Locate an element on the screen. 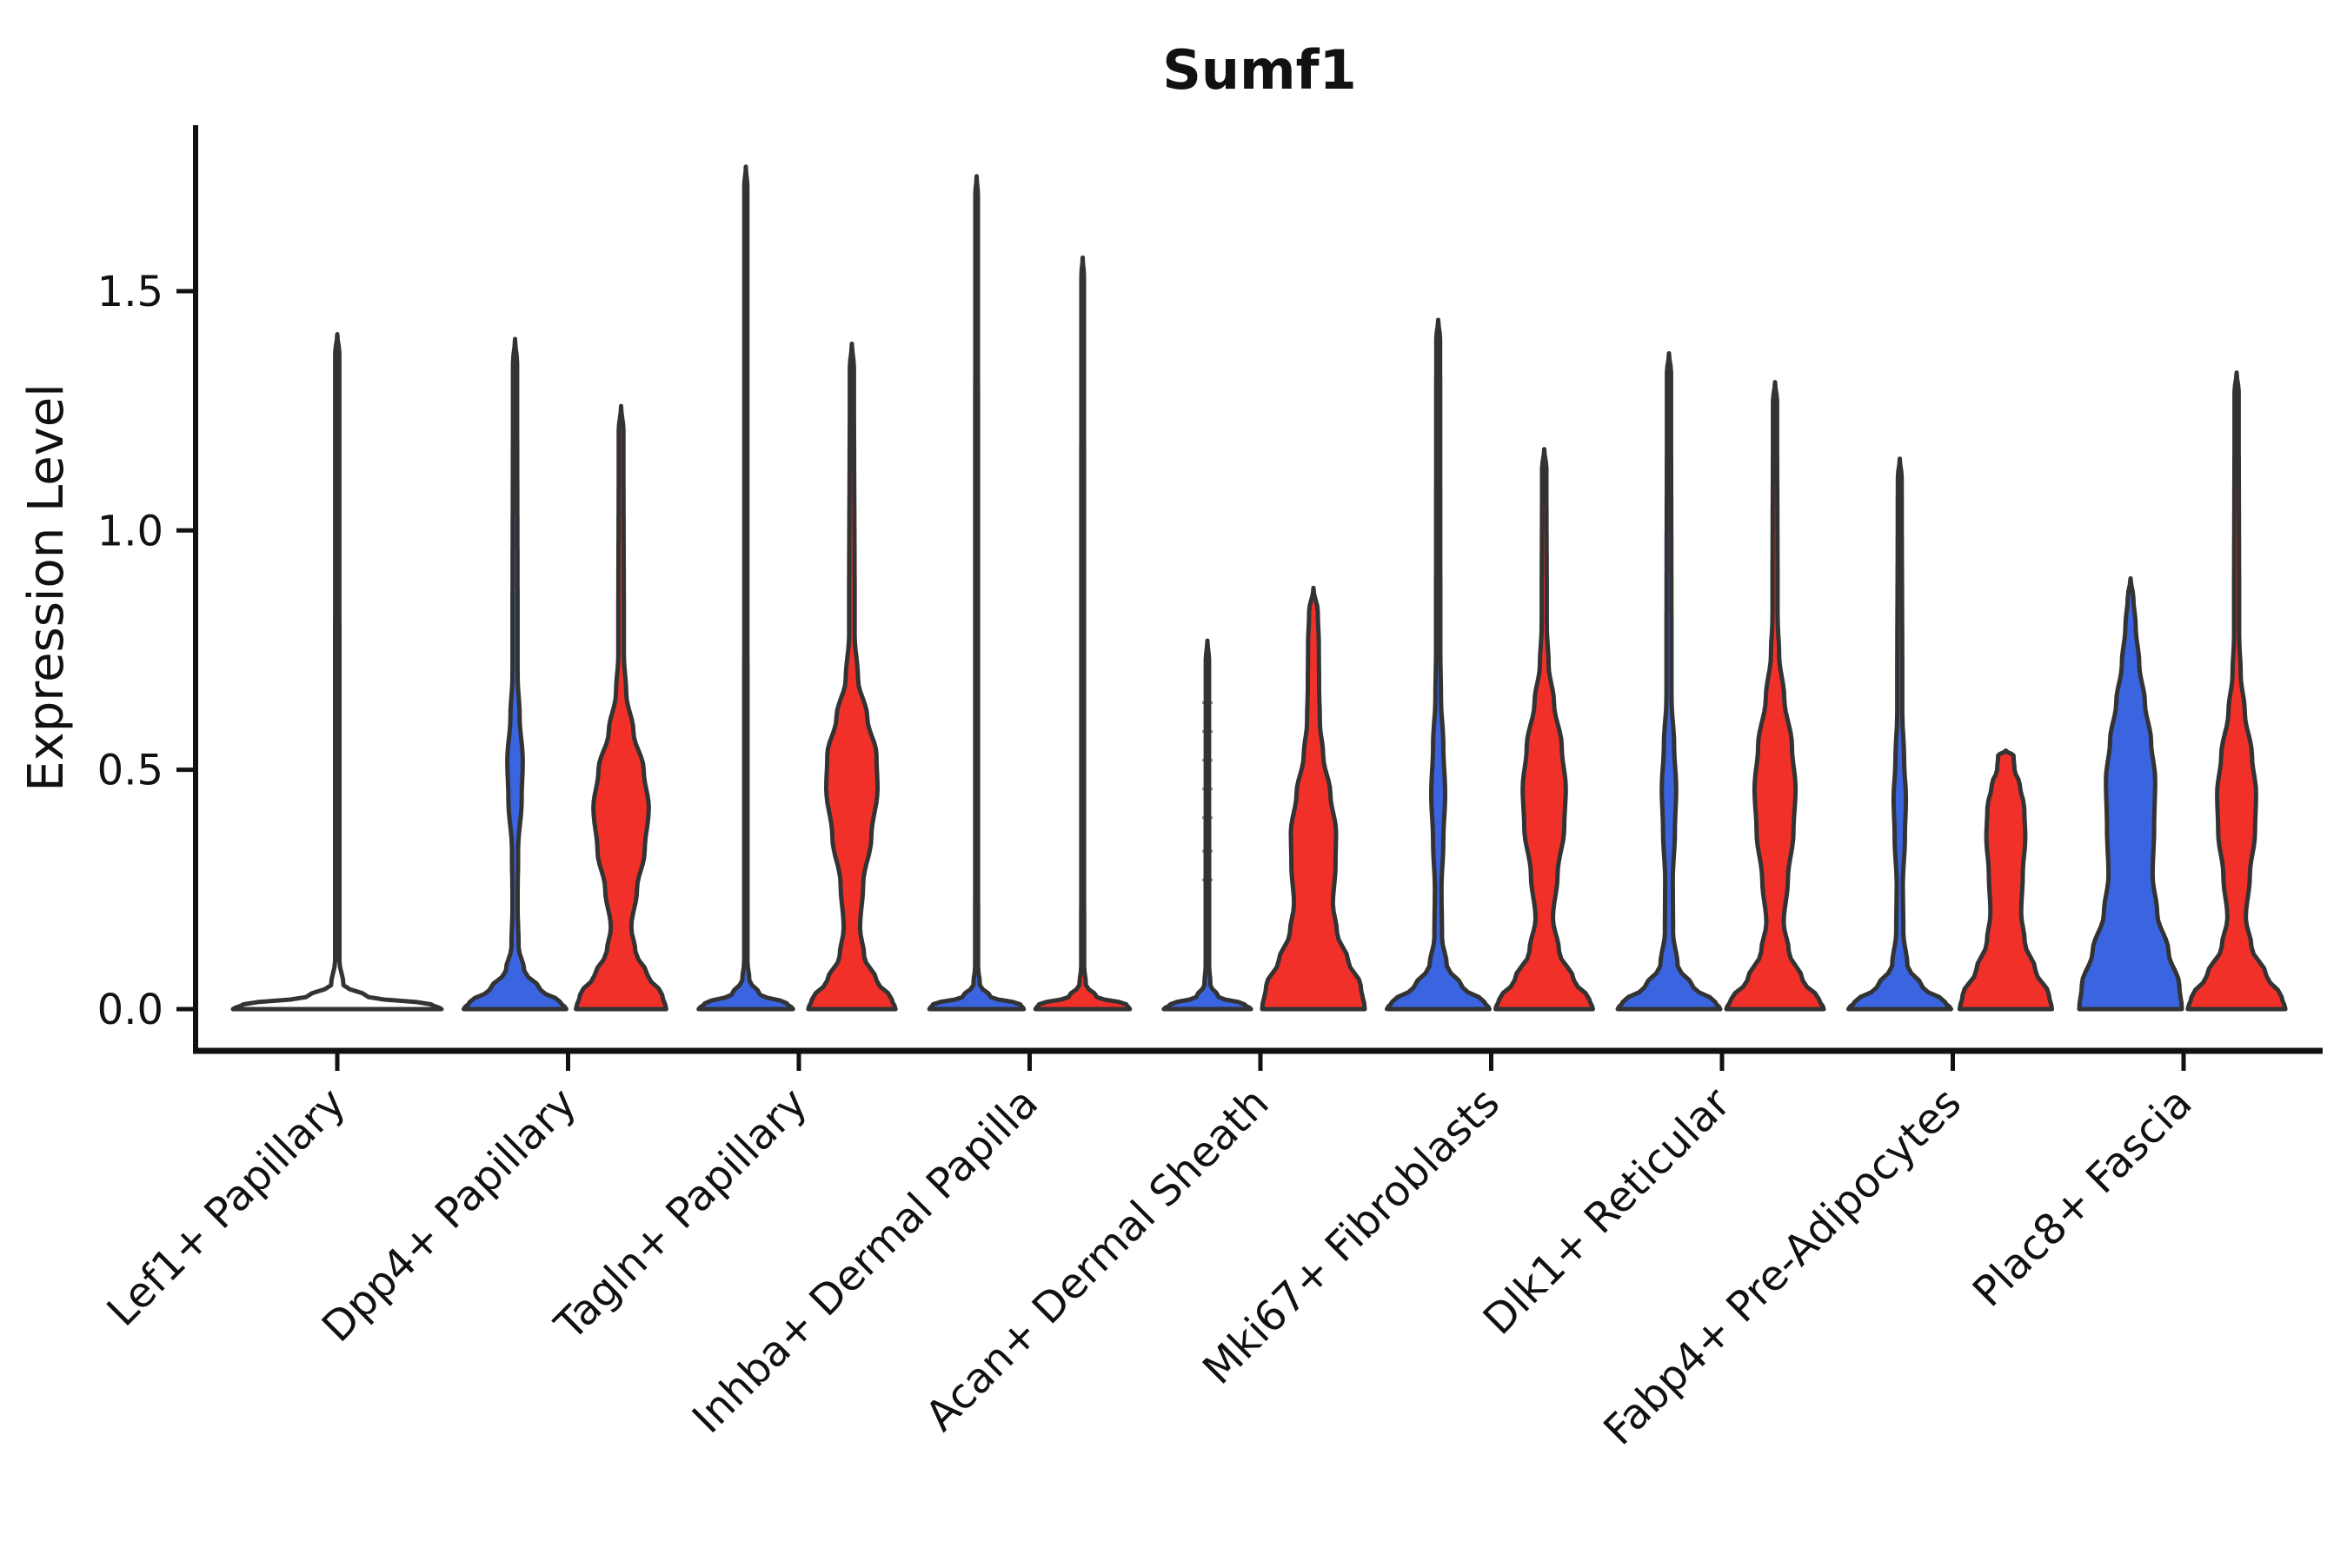 The width and height of the screenshot is (2347, 1568). y-tick-label: 1.5 is located at coordinates (130, 292).